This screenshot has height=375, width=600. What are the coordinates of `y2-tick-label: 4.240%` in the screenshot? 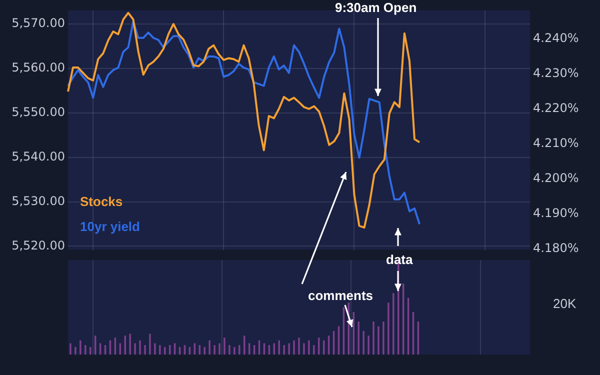 It's located at (556, 38).